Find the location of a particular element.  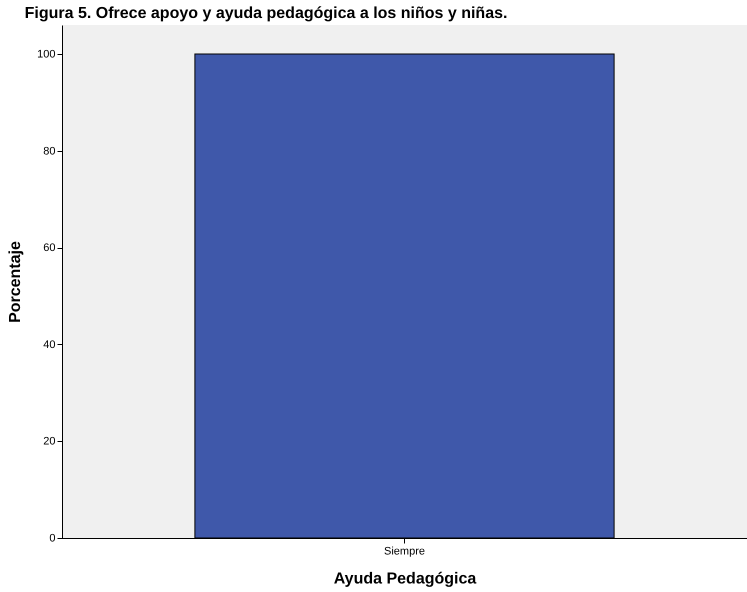

y-tick-label: 20 is located at coordinates (49, 442).